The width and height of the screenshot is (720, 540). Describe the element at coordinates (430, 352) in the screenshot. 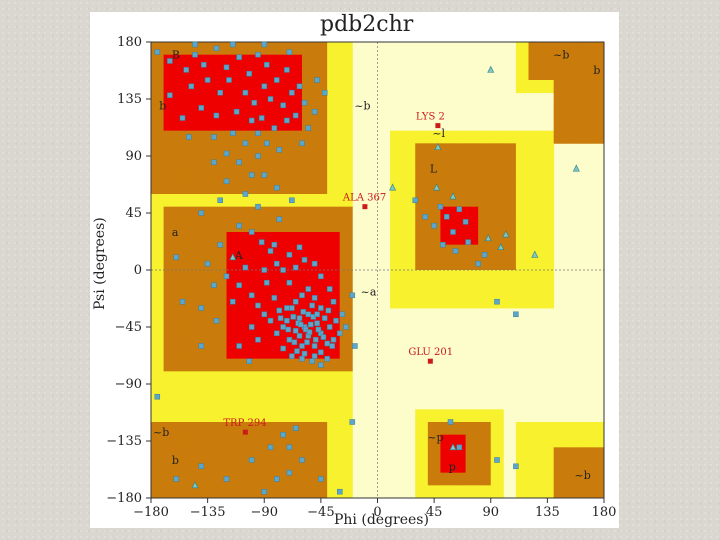

I see `outlier-label: GLU 201` at that location.